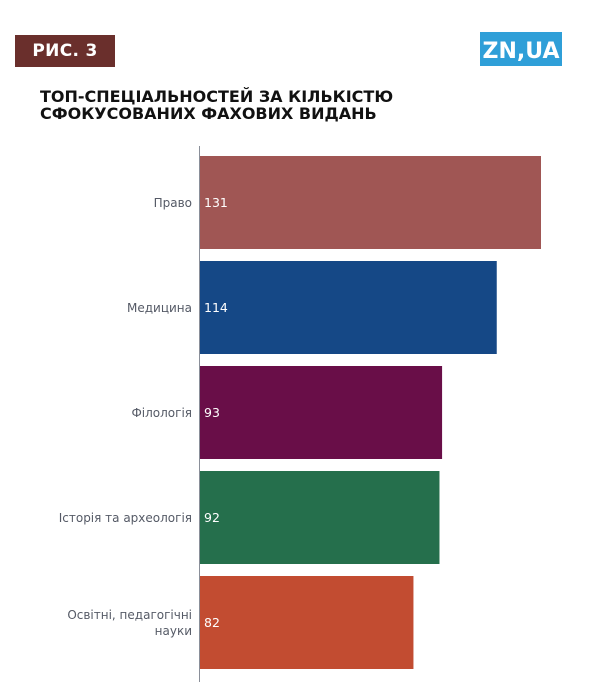 Image resolution: width=592 pixels, height=682 pixels. Describe the element at coordinates (161, 413) in the screenshot. I see `category-label-2: Філологія` at that location.